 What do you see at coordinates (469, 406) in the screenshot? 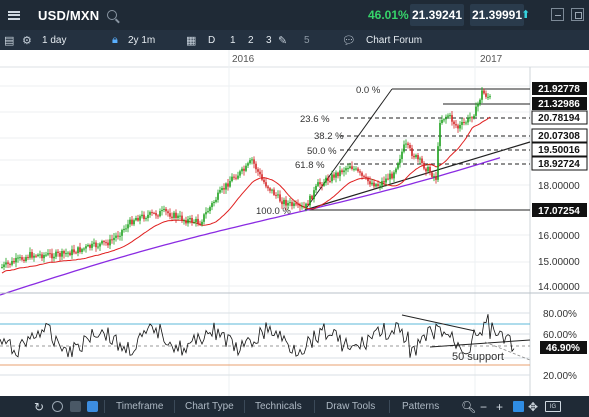
I see `zoom-search-icon: 🔍︎` at bounding box center [469, 406].